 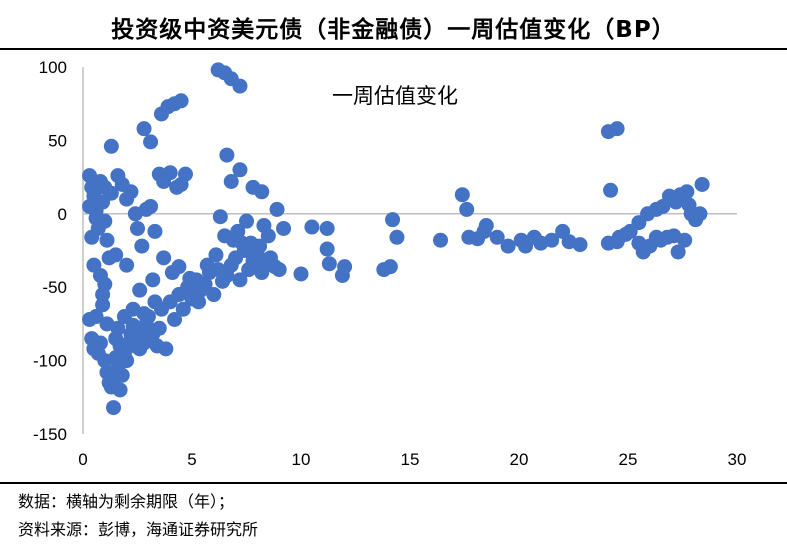 I want to click on x-tick-label: 0, so click(x=82, y=459).